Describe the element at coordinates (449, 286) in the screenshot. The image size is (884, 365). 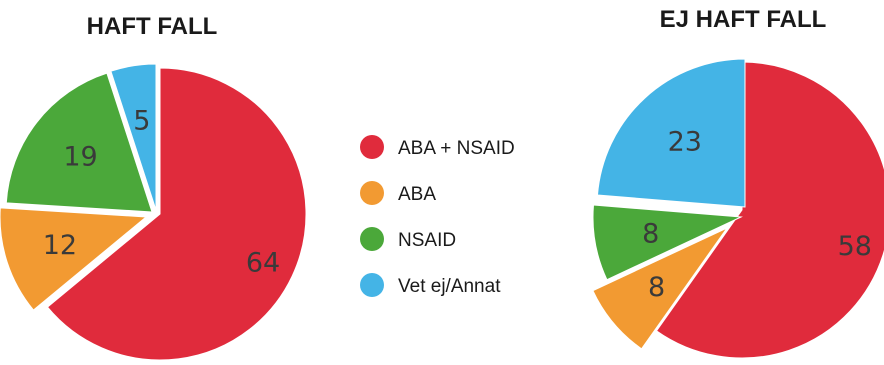
I see `legend-label-4: Vet ej/Annat` at that location.